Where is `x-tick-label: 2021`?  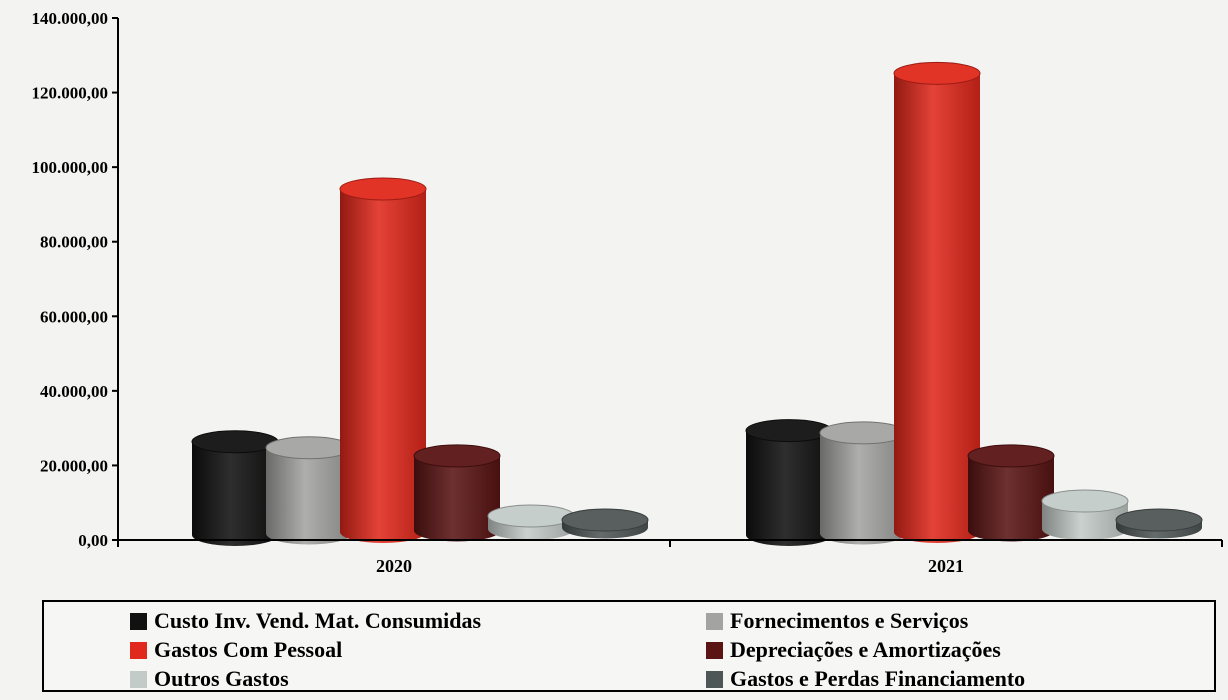
x-tick-label: 2021 is located at coordinates (946, 566).